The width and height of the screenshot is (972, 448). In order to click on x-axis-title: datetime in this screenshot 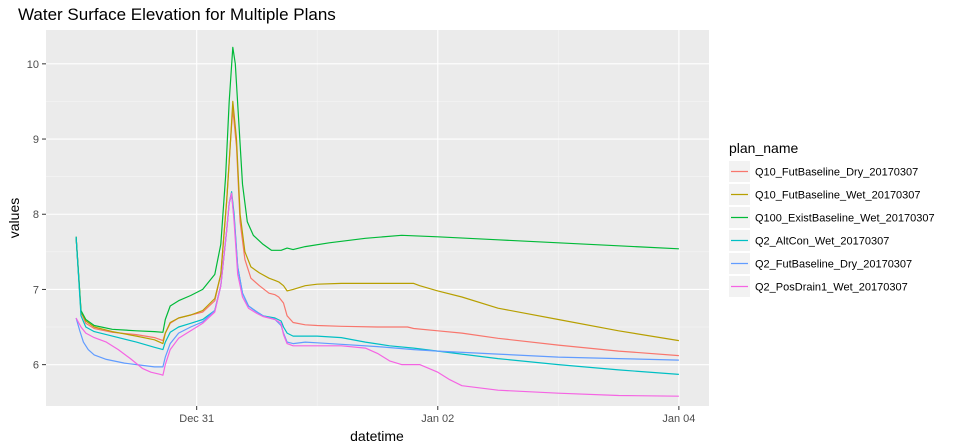, I will do `click(377, 436)`.